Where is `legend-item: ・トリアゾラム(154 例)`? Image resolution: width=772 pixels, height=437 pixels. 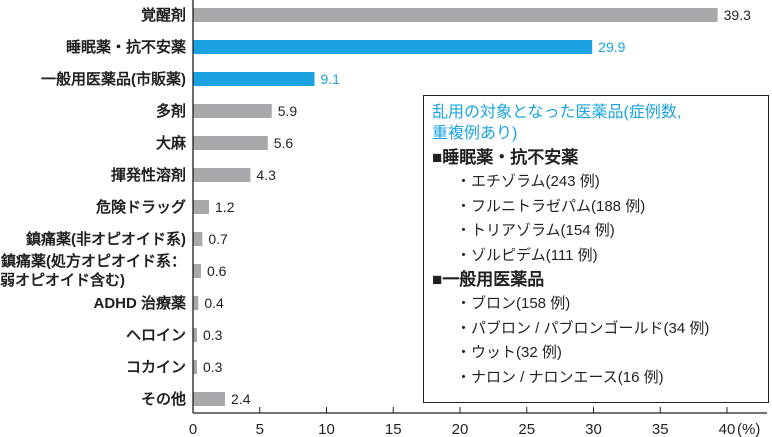 legend-item: ・トリアゾラム(154 例) is located at coordinates (535, 230).